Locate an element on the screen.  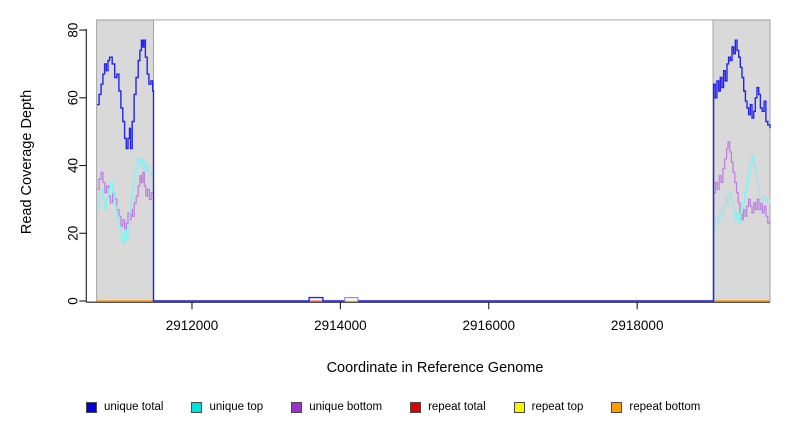
legend-item-unique-bottom: unique bottom is located at coordinates (336, 407).